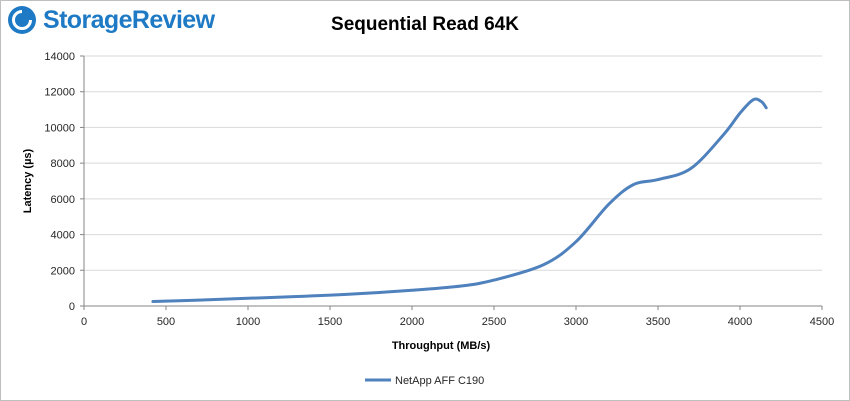 This screenshot has height=401, width=850. I want to click on x-tick-label: 2000, so click(412, 322).